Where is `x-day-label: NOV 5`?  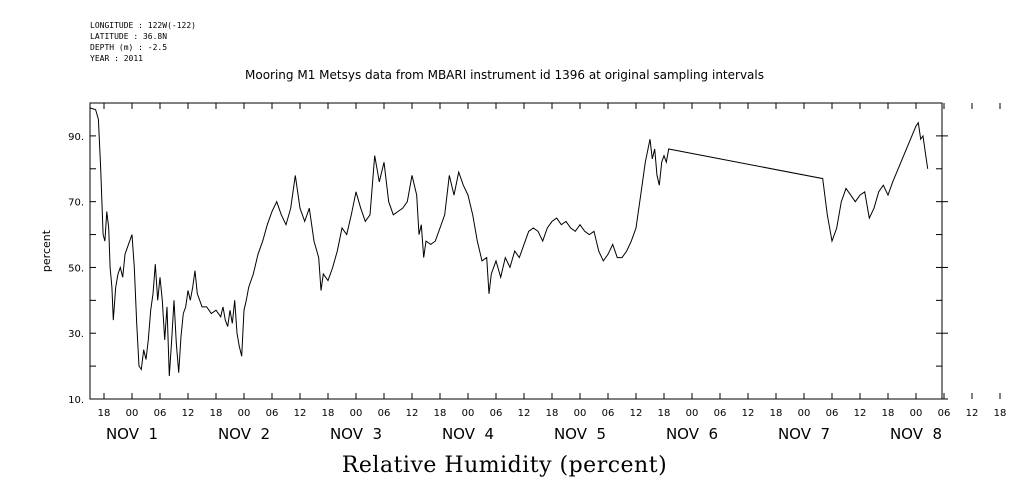
x-day-label: NOV 5 is located at coordinates (580, 434).